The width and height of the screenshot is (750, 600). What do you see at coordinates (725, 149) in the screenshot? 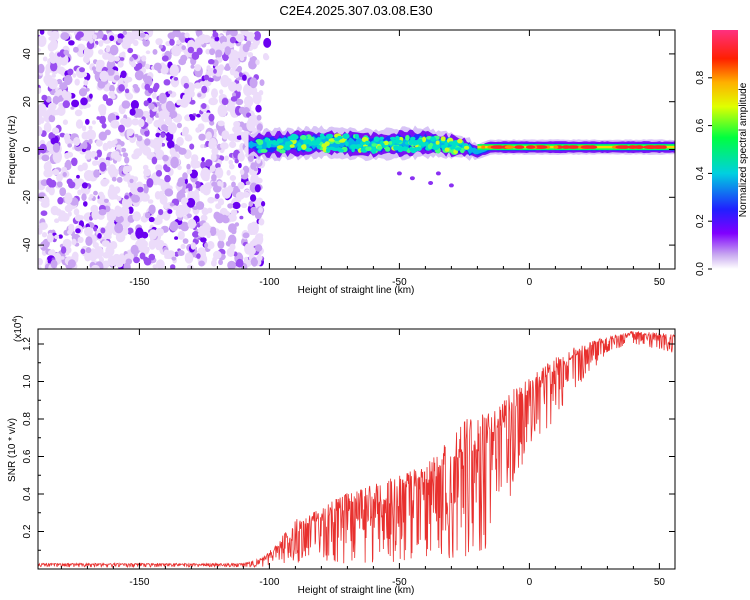
I see `colorbar-gradient` at bounding box center [725, 149].